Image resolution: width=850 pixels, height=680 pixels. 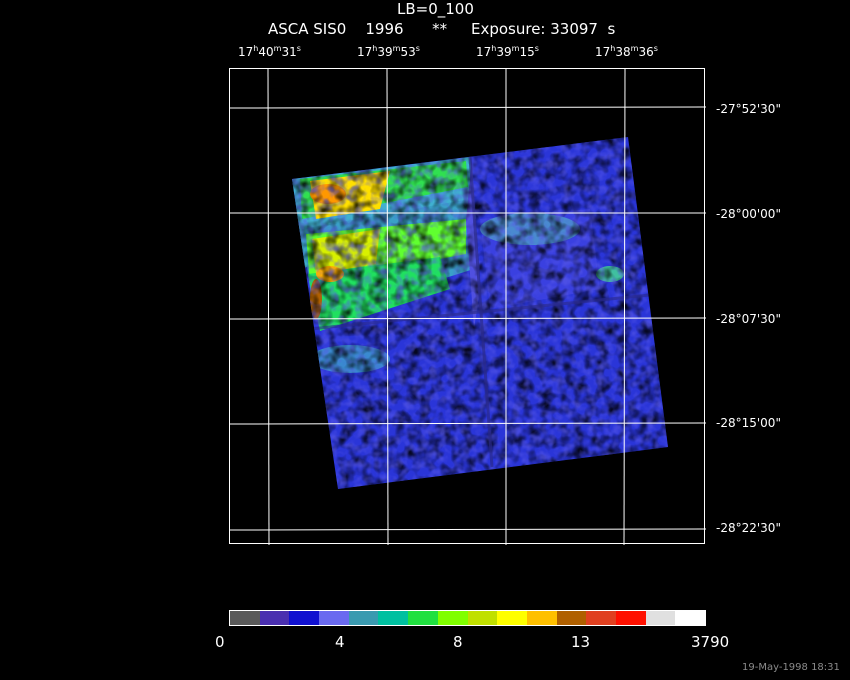 What do you see at coordinates (581, 642) in the screenshot?
I see `colorbar-tick-13: 13` at bounding box center [581, 642].